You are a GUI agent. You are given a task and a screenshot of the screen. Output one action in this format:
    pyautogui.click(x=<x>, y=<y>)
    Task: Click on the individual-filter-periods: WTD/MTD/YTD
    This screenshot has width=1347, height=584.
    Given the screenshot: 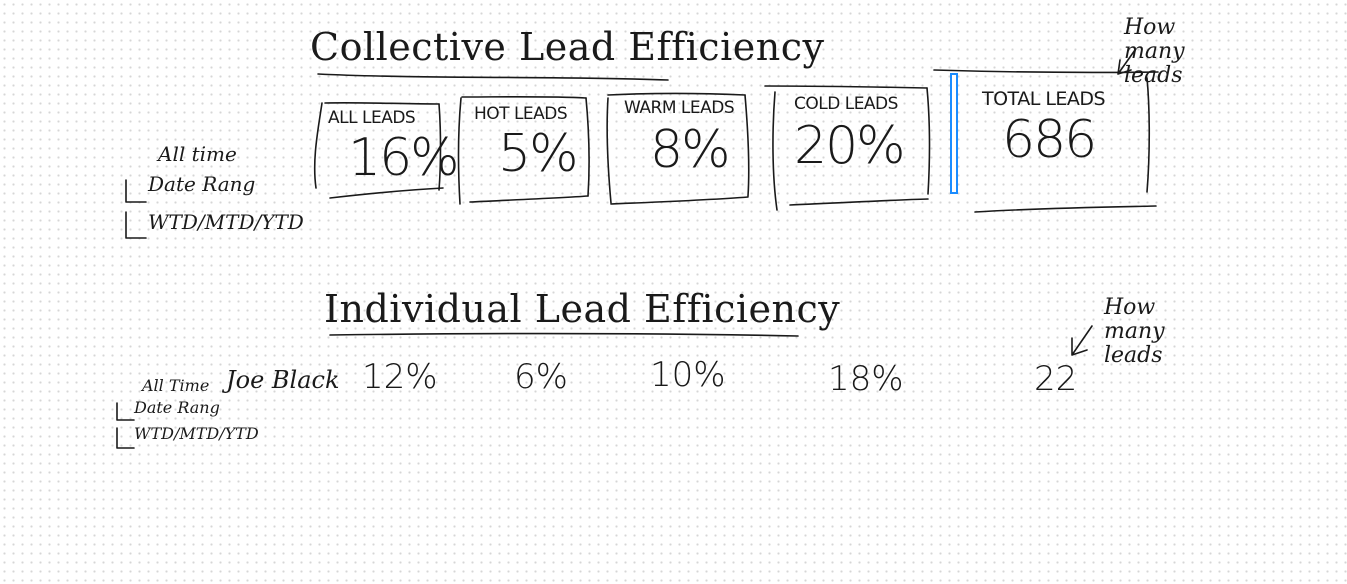 What is the action you would take?
    pyautogui.click(x=196, y=433)
    